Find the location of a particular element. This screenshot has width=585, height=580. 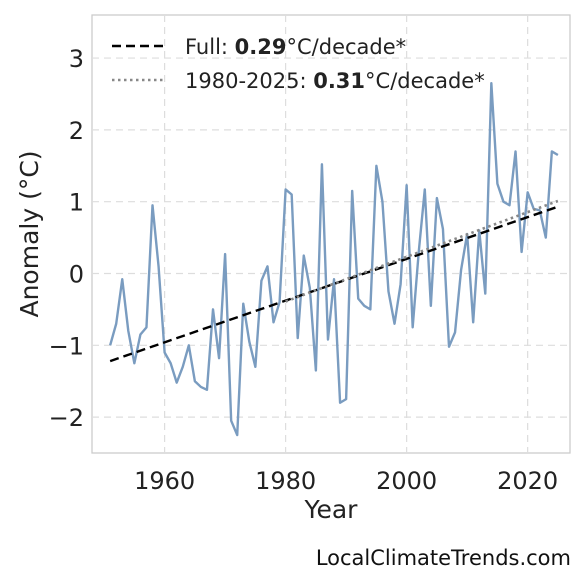

y-tick-label-1: −1 is located at coordinates (66, 346).